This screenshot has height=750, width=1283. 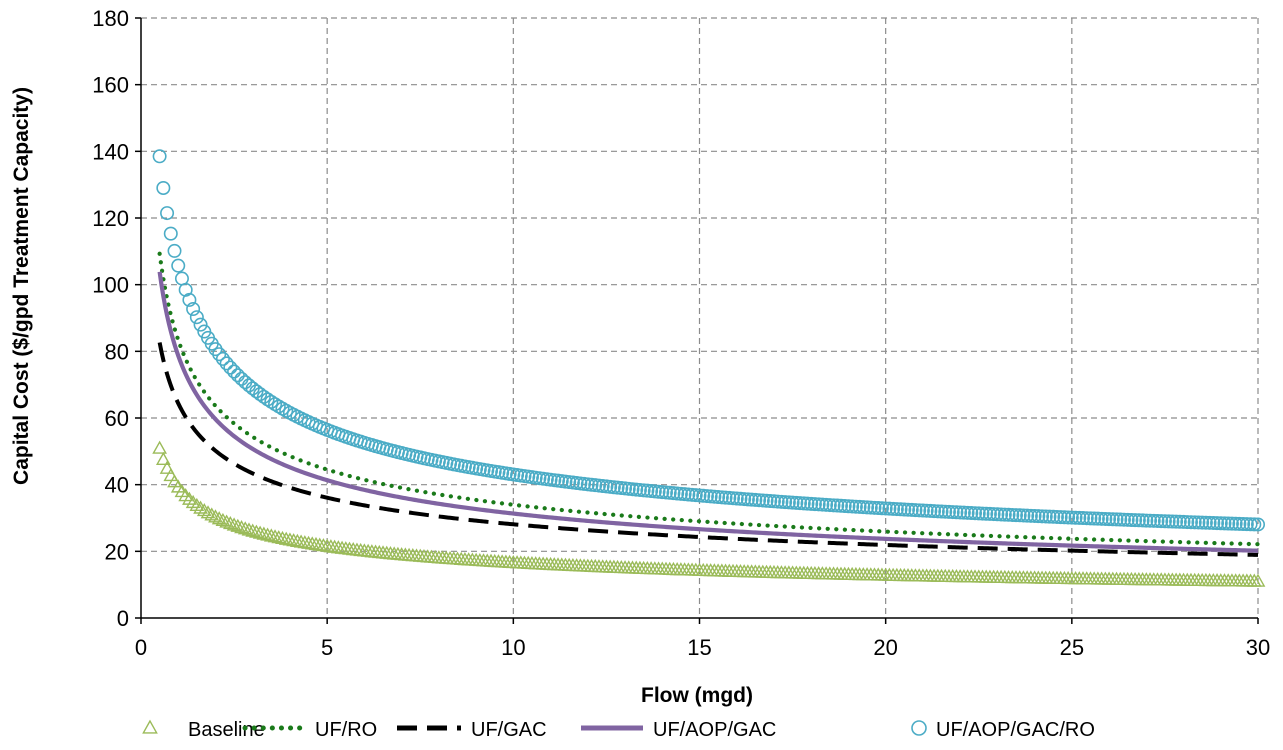 What do you see at coordinates (110, 85) in the screenshot?
I see `y-tick-label: 160` at bounding box center [110, 85].